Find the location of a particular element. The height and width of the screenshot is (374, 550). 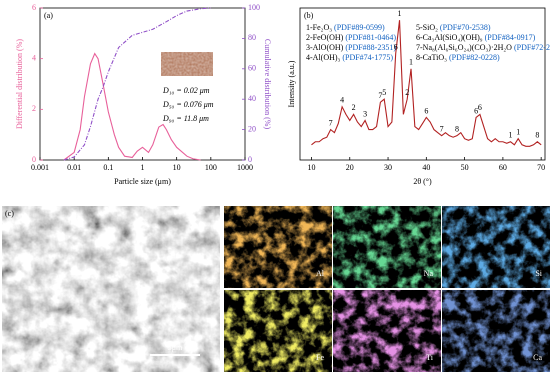

x-tick-label: 1000 is located at coordinates (245, 167).